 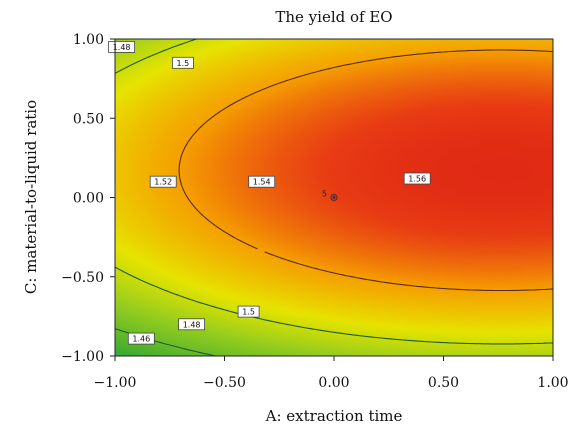 I want to click on contour-label-text: 1.56, so click(x=417, y=179).